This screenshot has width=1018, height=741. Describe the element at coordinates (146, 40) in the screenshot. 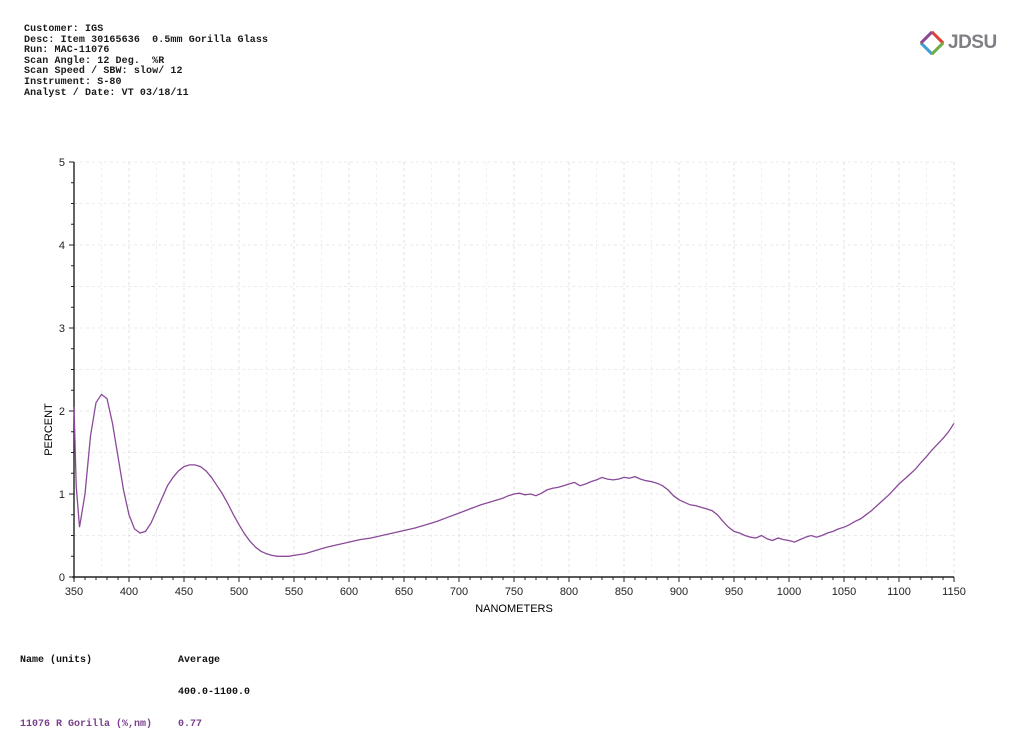

I see `header-description: Desc: Item 30165636 0.5mm Gorilla Glass` at that location.